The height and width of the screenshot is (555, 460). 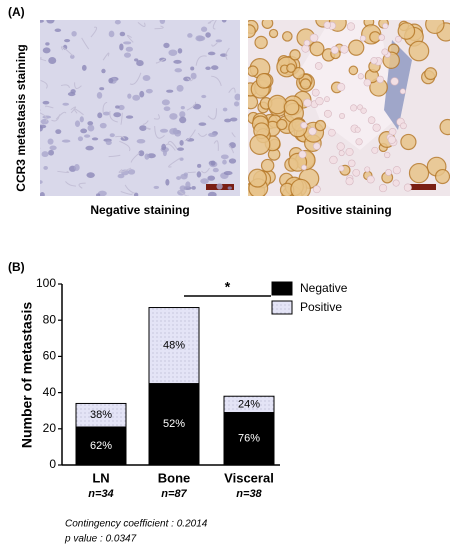 I want to click on micrograph-negative, so click(x=140, y=108).